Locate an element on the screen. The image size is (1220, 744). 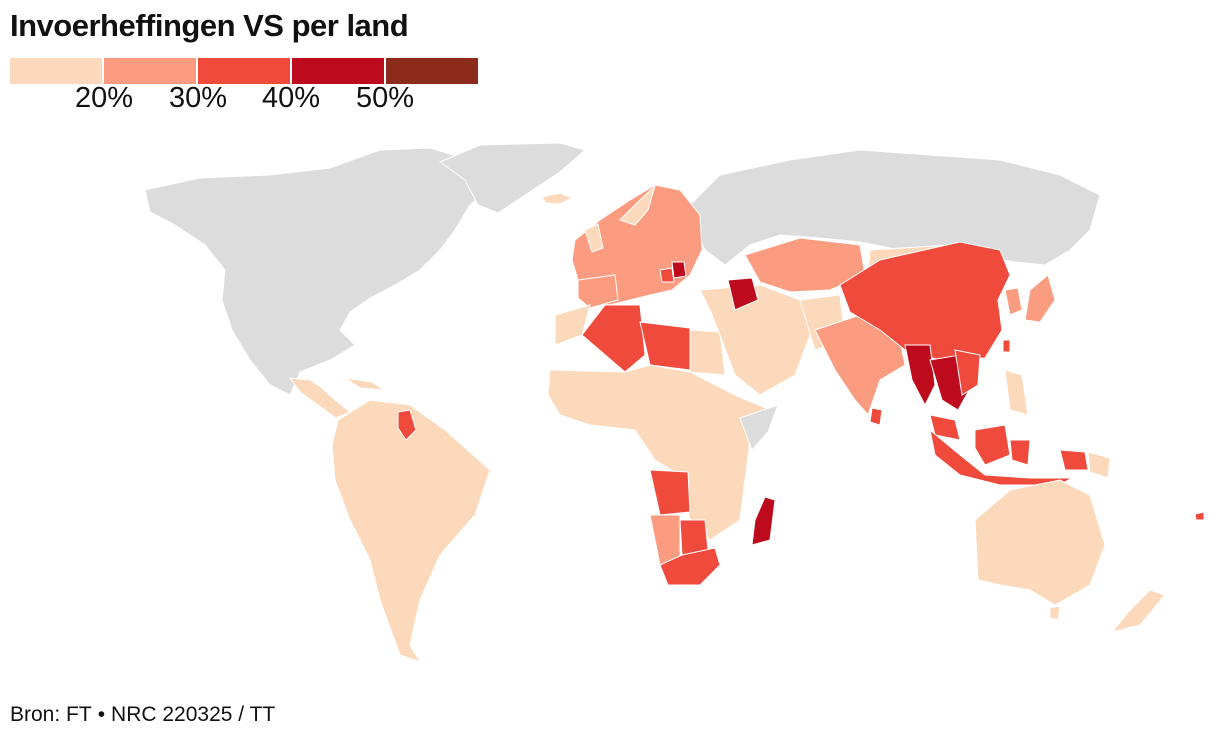
central-america is located at coordinates (319, 398).